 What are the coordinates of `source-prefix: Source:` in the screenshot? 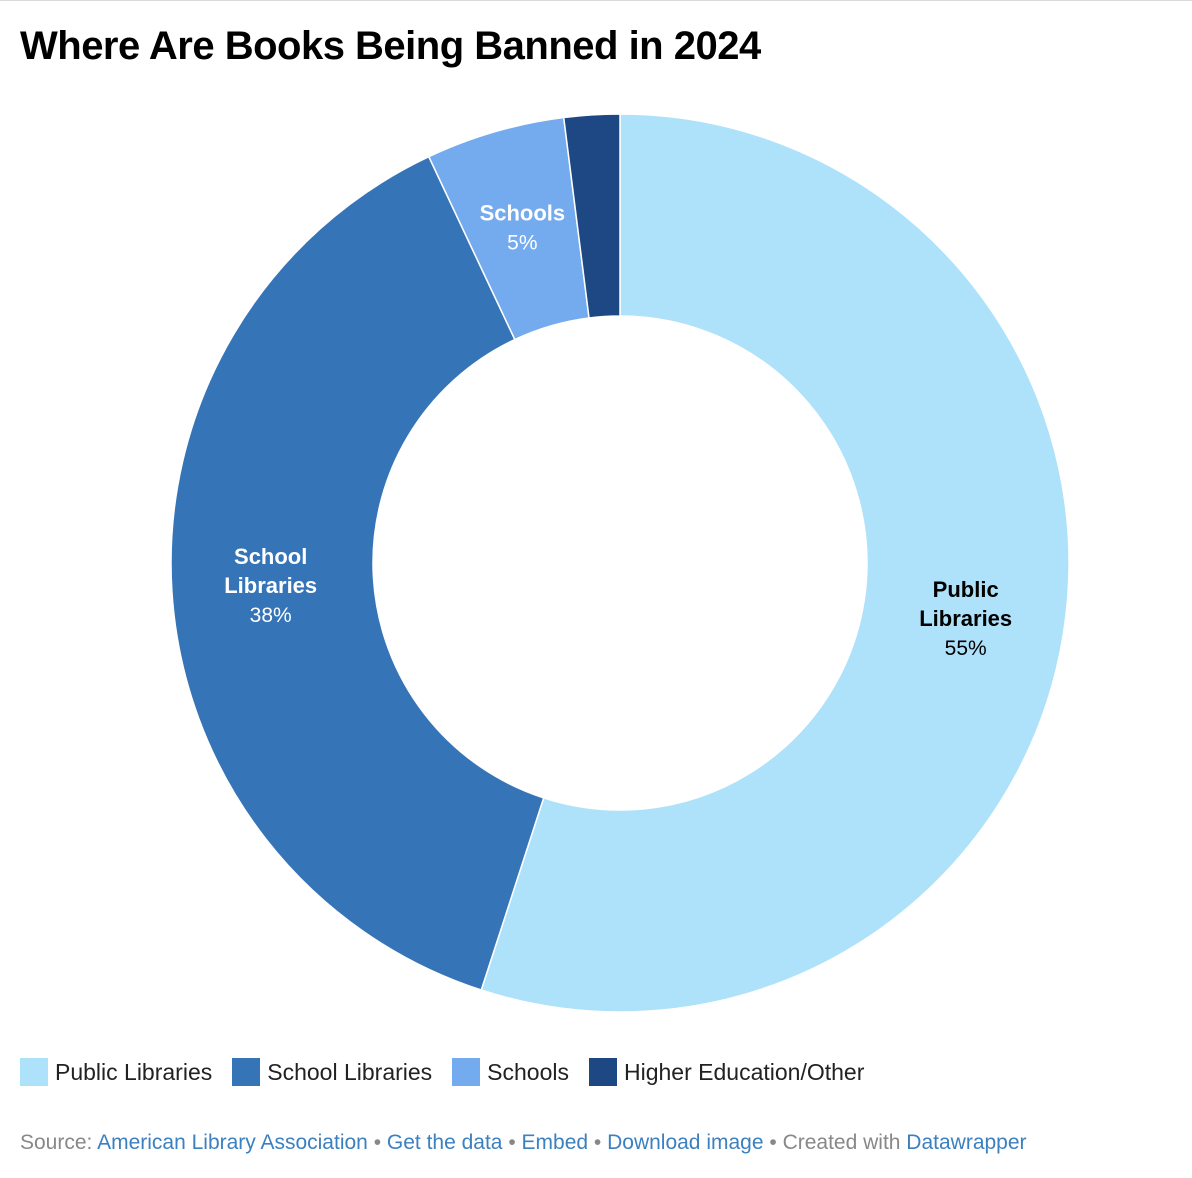 It's located at (59, 1142).